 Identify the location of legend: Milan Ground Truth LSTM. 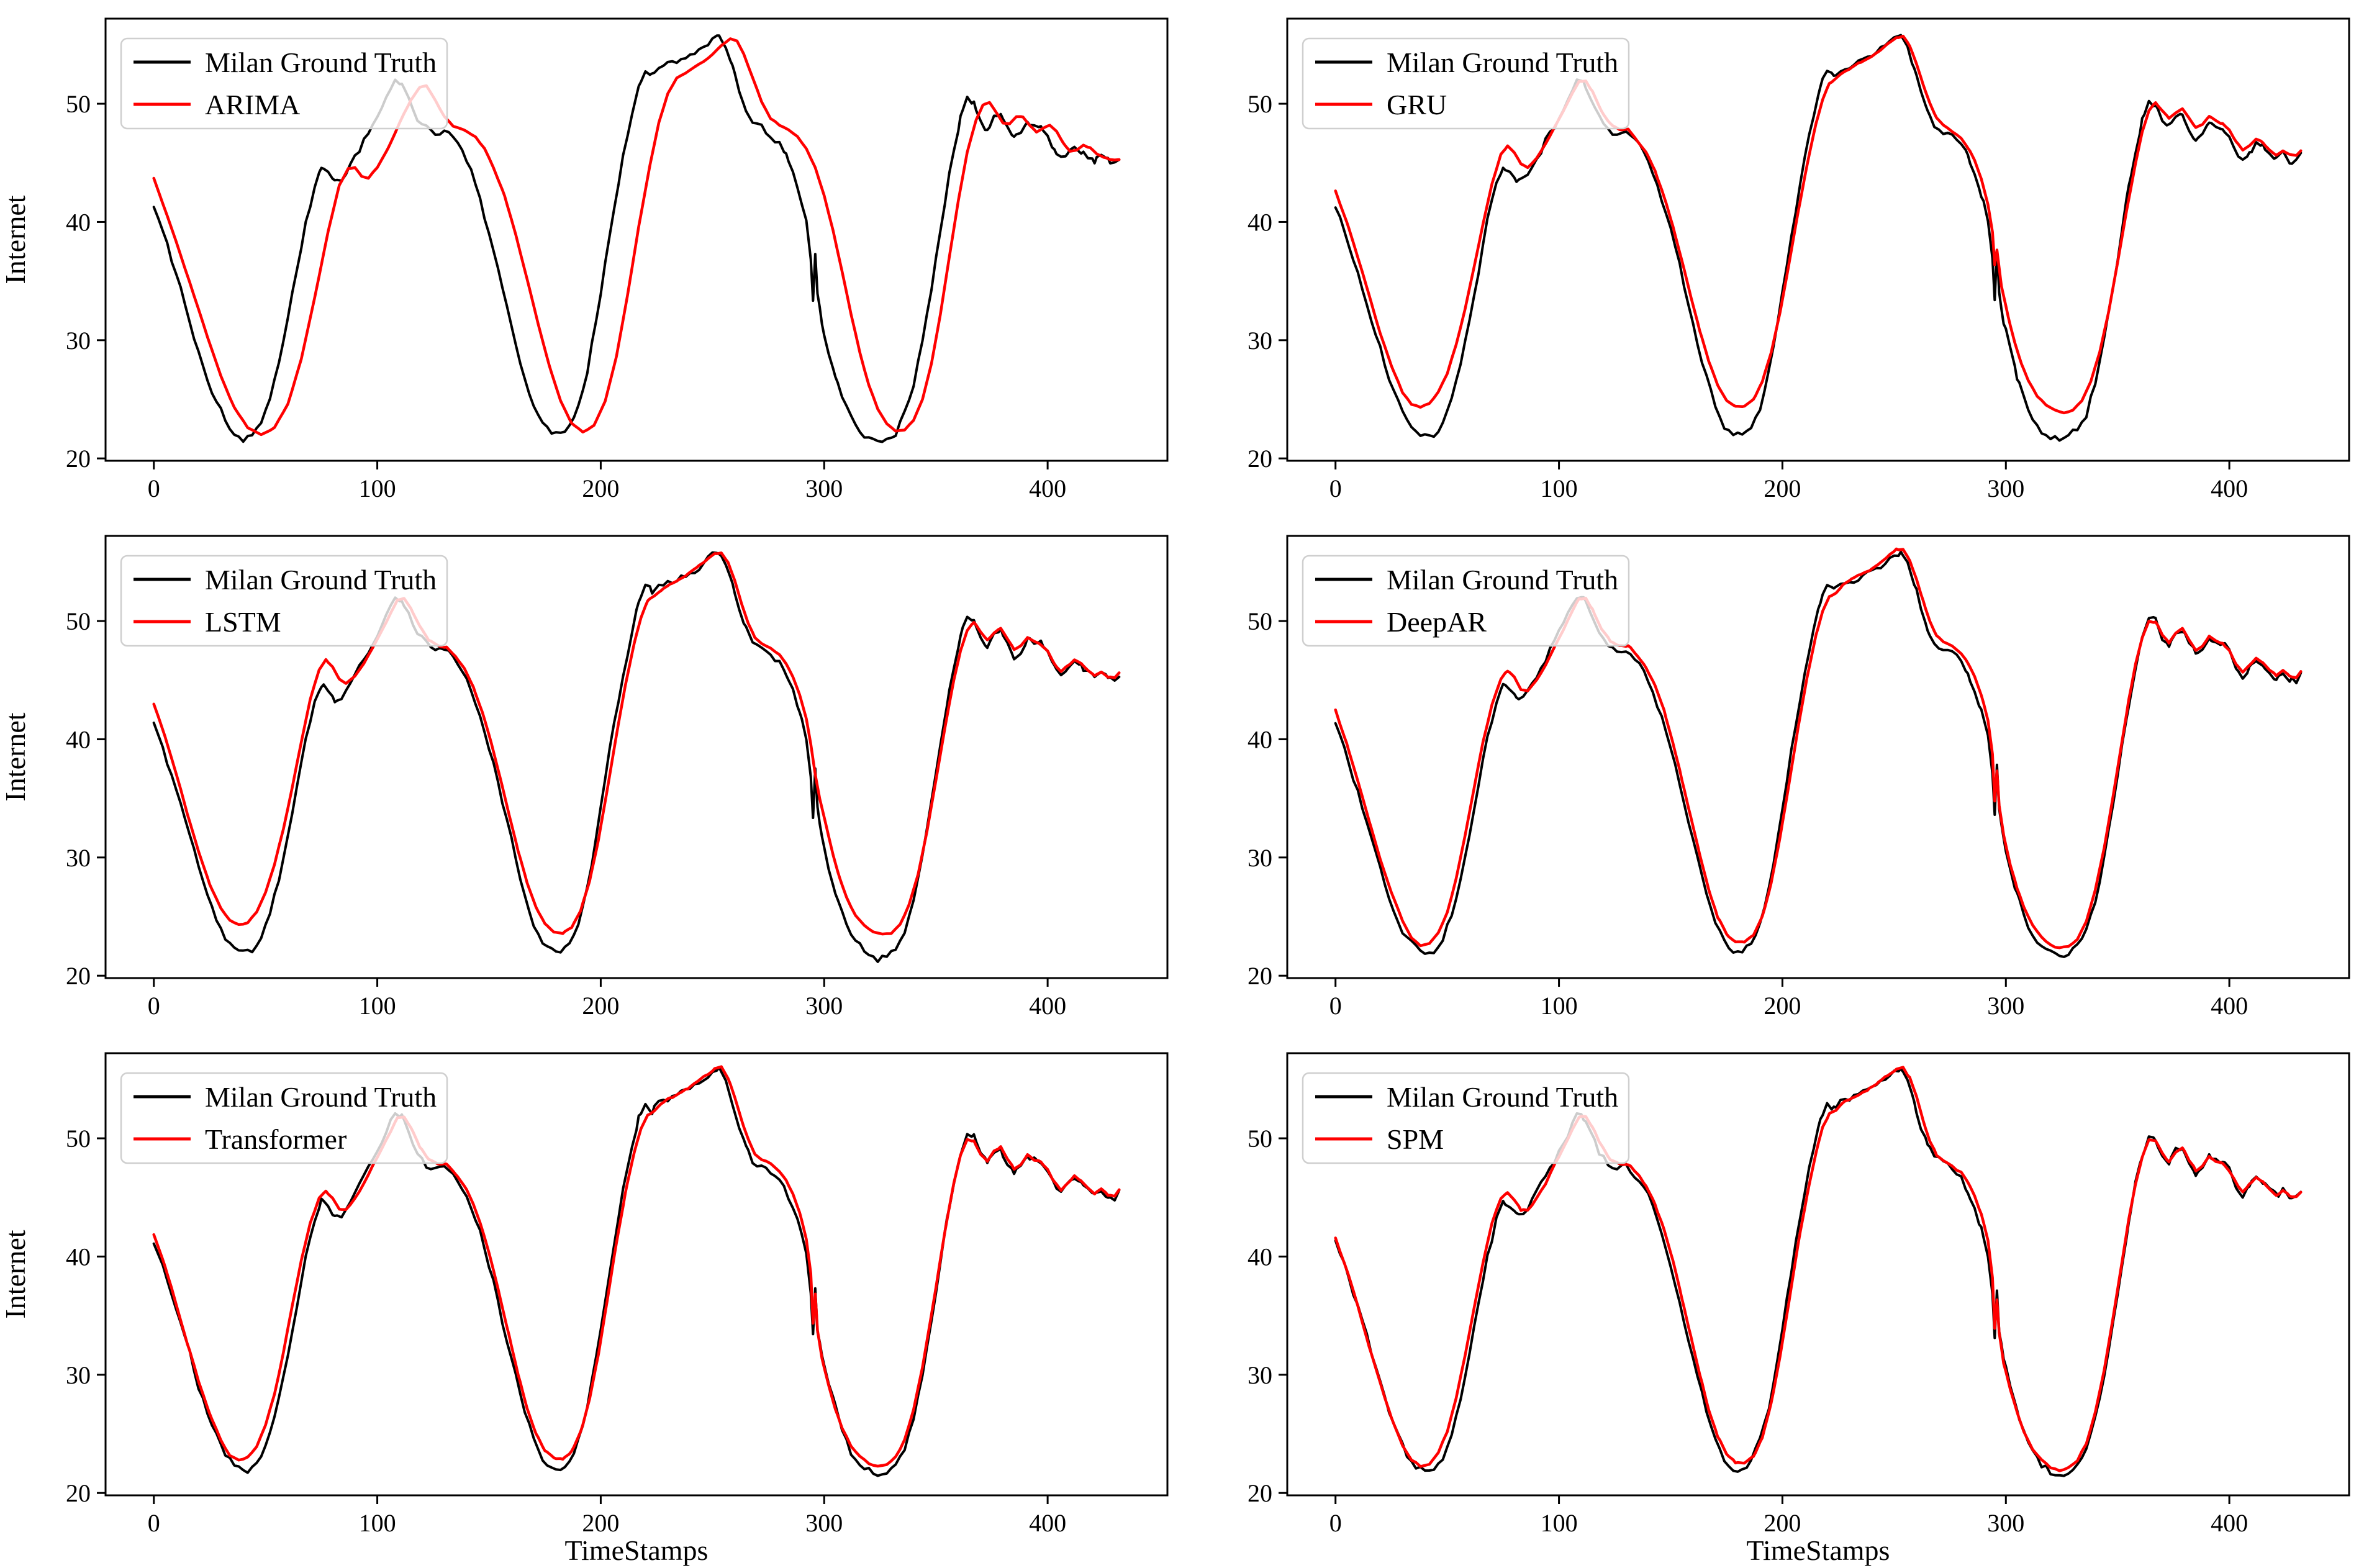
(284, 601).